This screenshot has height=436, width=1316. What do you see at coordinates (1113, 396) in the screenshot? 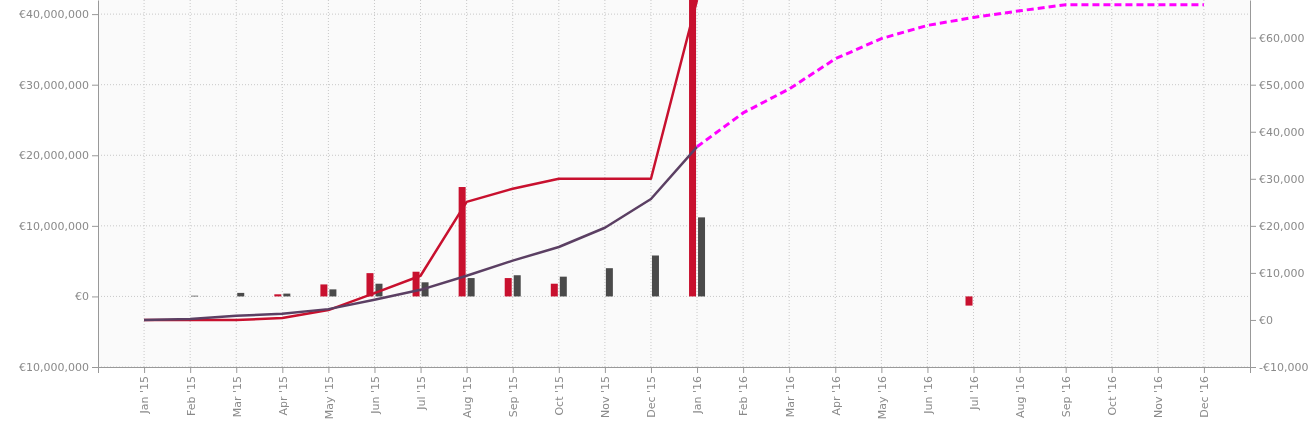
I see `x-tick-label: Oct '16` at bounding box center [1113, 396].